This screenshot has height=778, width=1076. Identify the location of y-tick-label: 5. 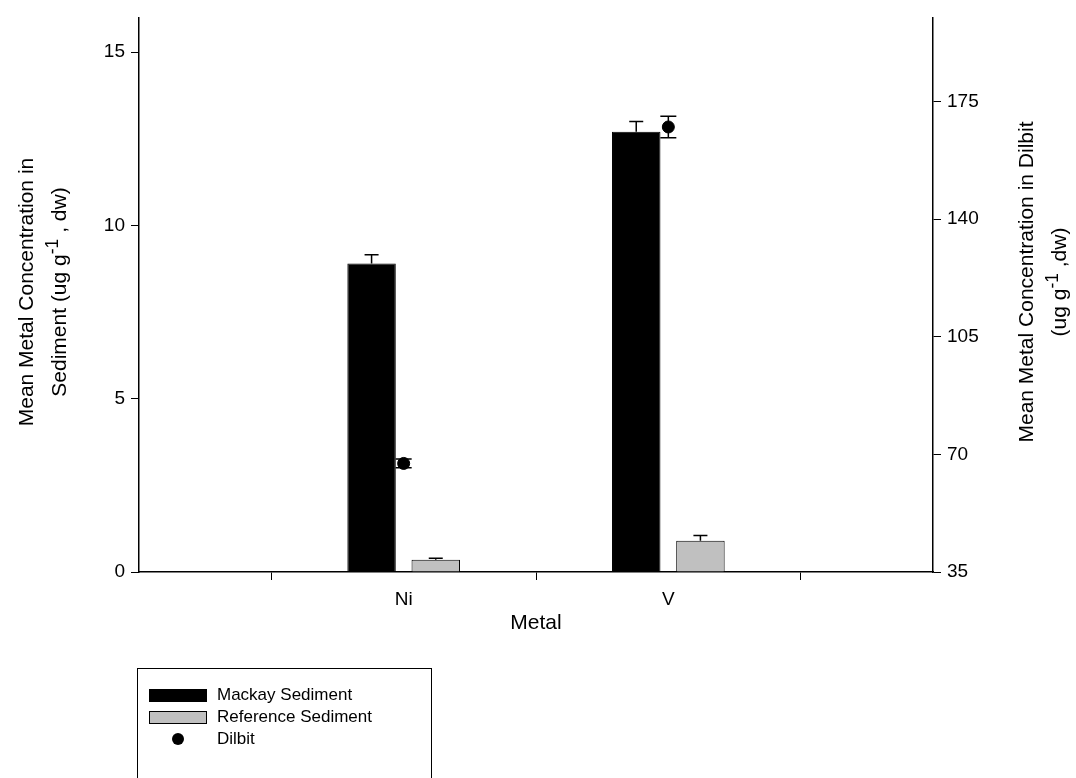
(119, 397).